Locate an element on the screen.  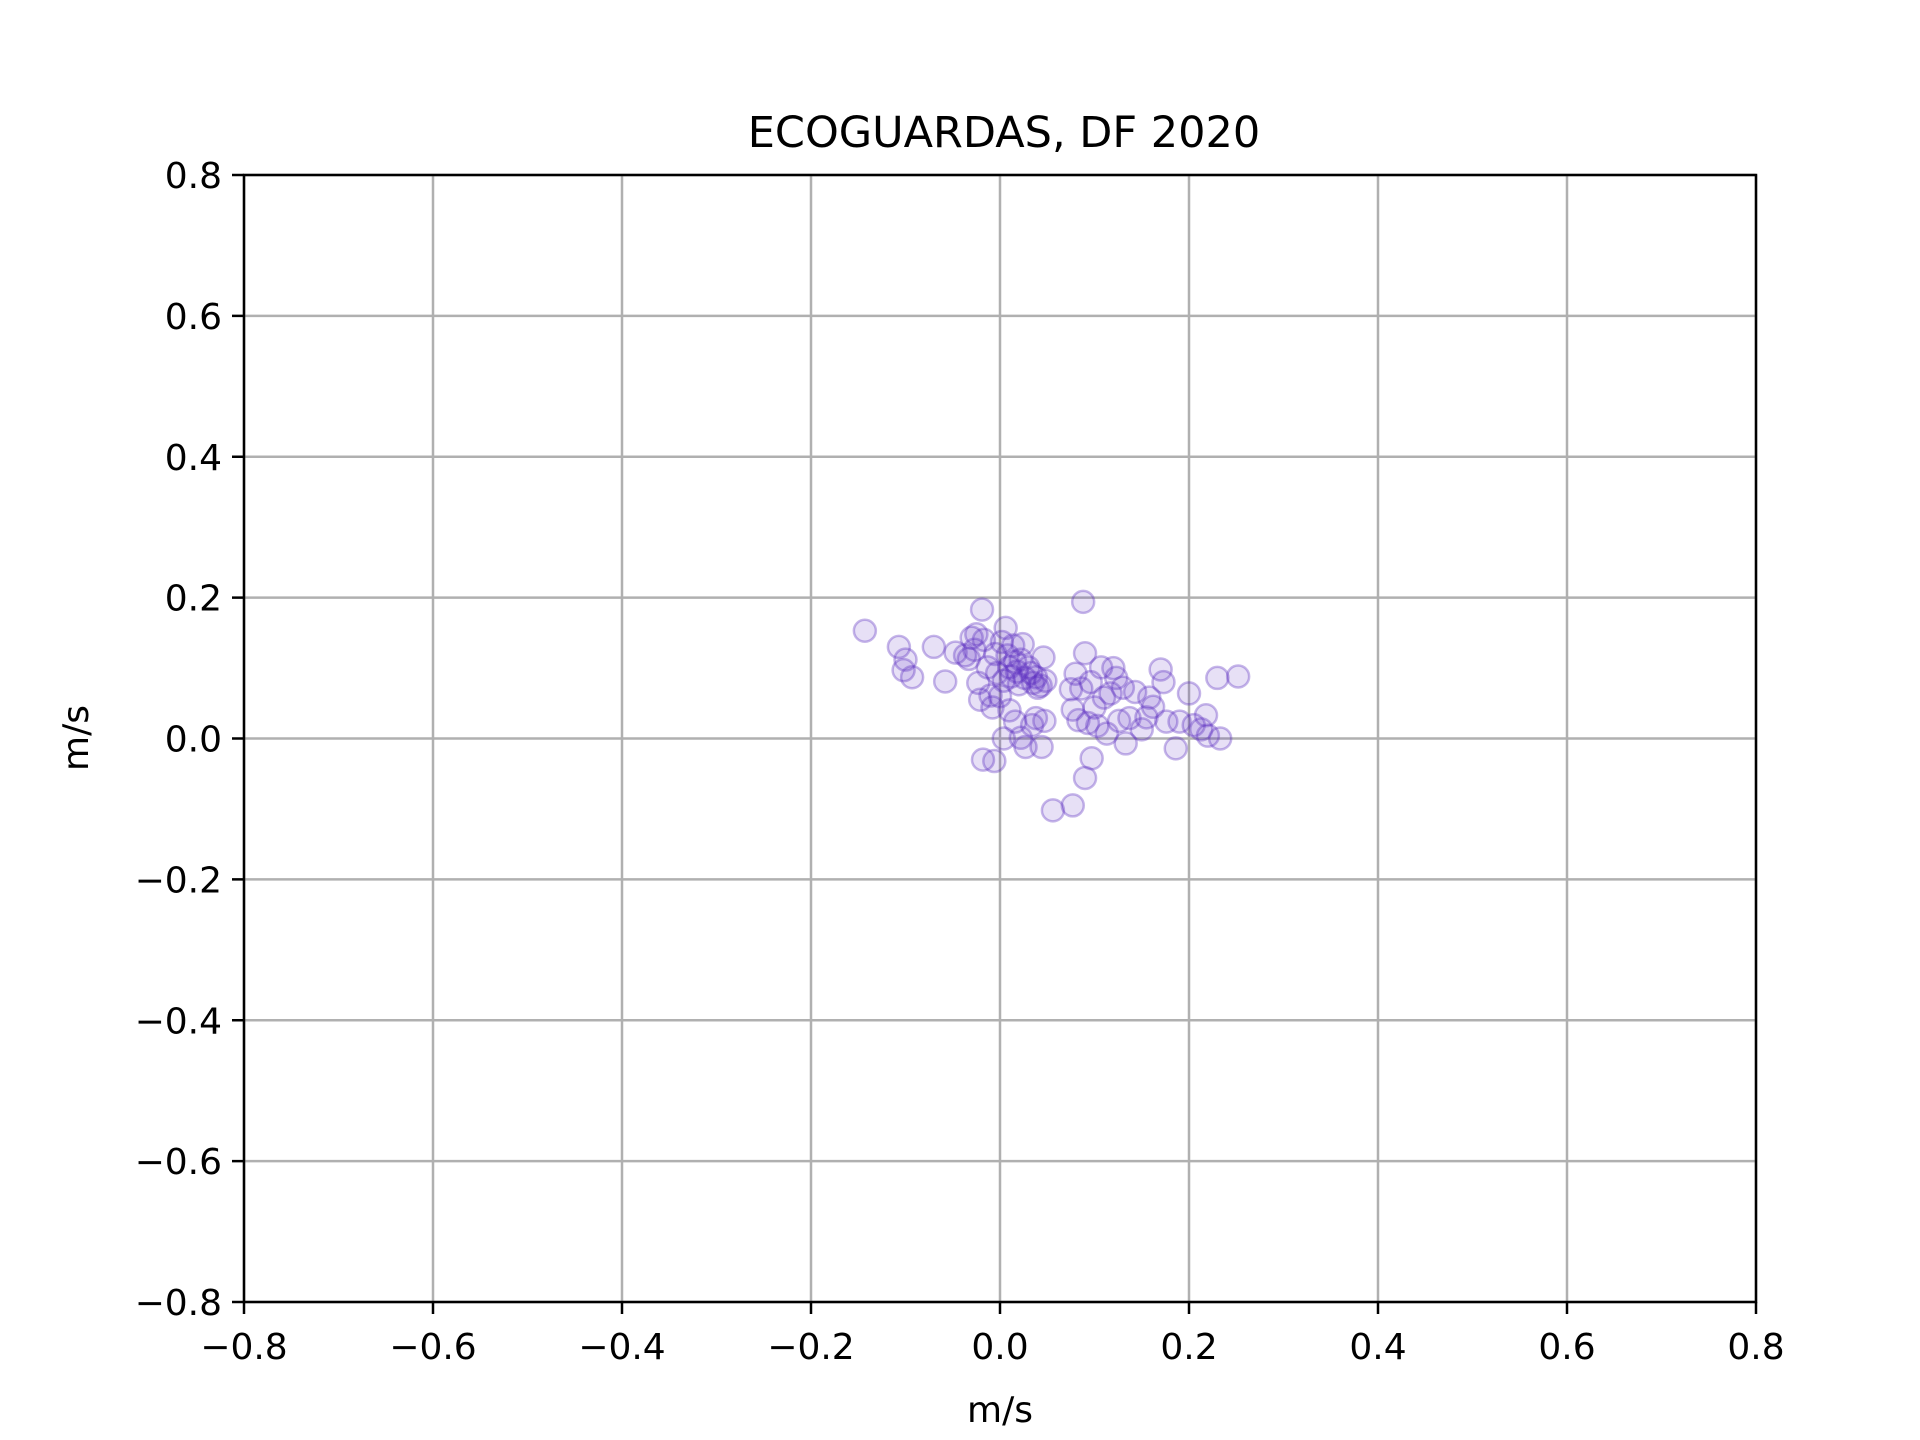
x-tick-label: −0.2 is located at coordinates (810, 1347).